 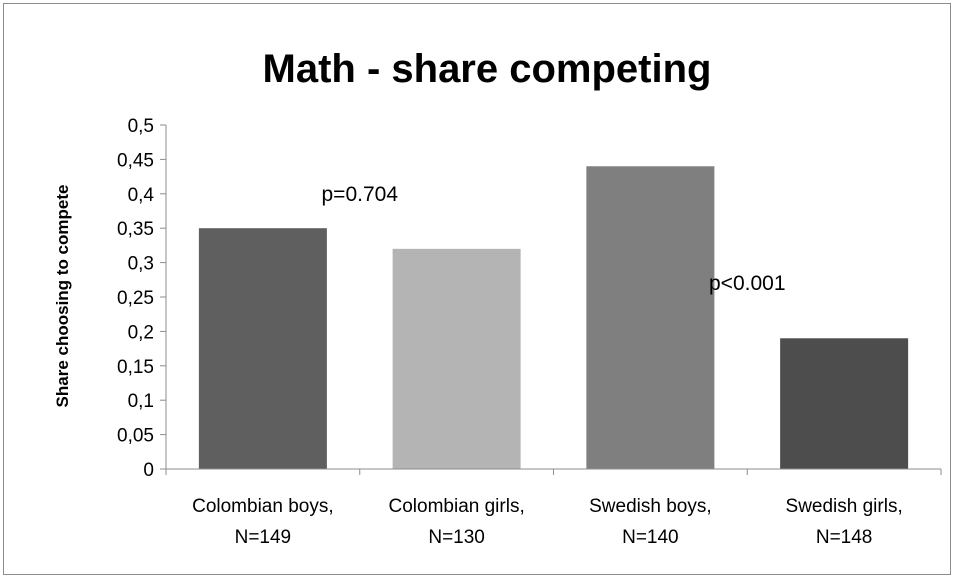 What do you see at coordinates (135, 367) in the screenshot?
I see `y-tick-label: 0,15` at bounding box center [135, 367].